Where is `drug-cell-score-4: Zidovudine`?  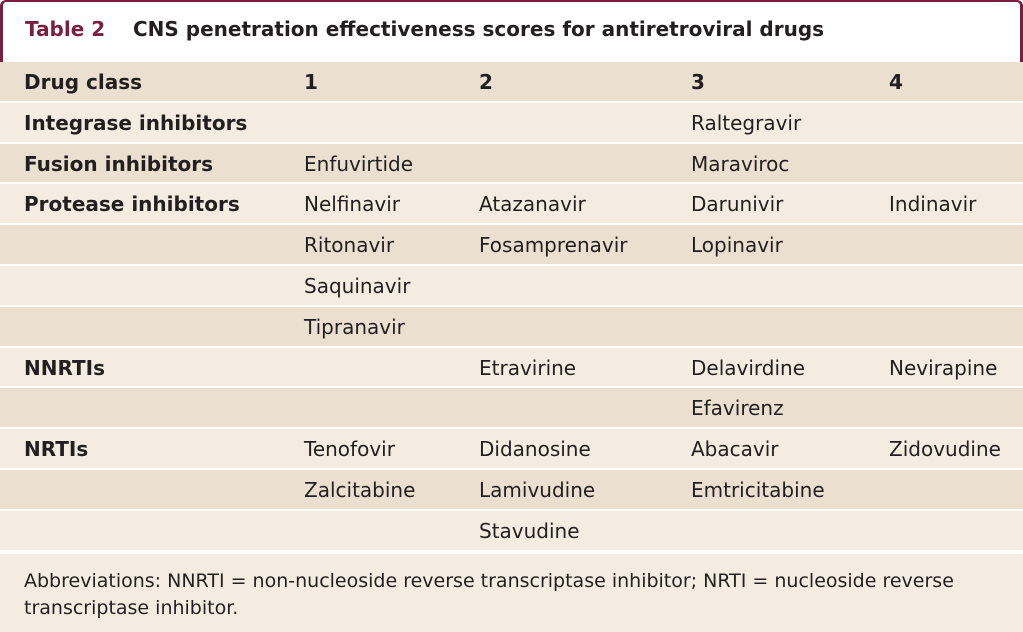 drug-cell-score-4: Zidovudine is located at coordinates (945, 449).